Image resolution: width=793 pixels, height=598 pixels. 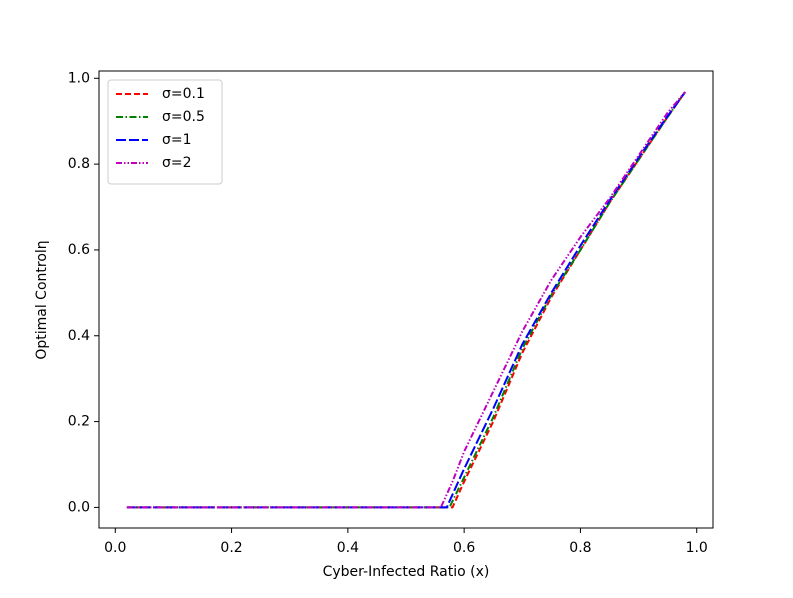 I want to click on x-axis-label: Cyber-Infected Ratio (x), so click(x=406, y=572).